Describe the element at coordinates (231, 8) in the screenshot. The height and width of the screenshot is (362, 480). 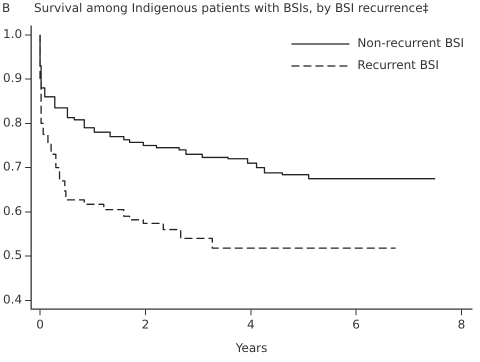
I see `chart-title: Survival among Indigenous patients with BSIs, by BSI recurrence‡` at that location.